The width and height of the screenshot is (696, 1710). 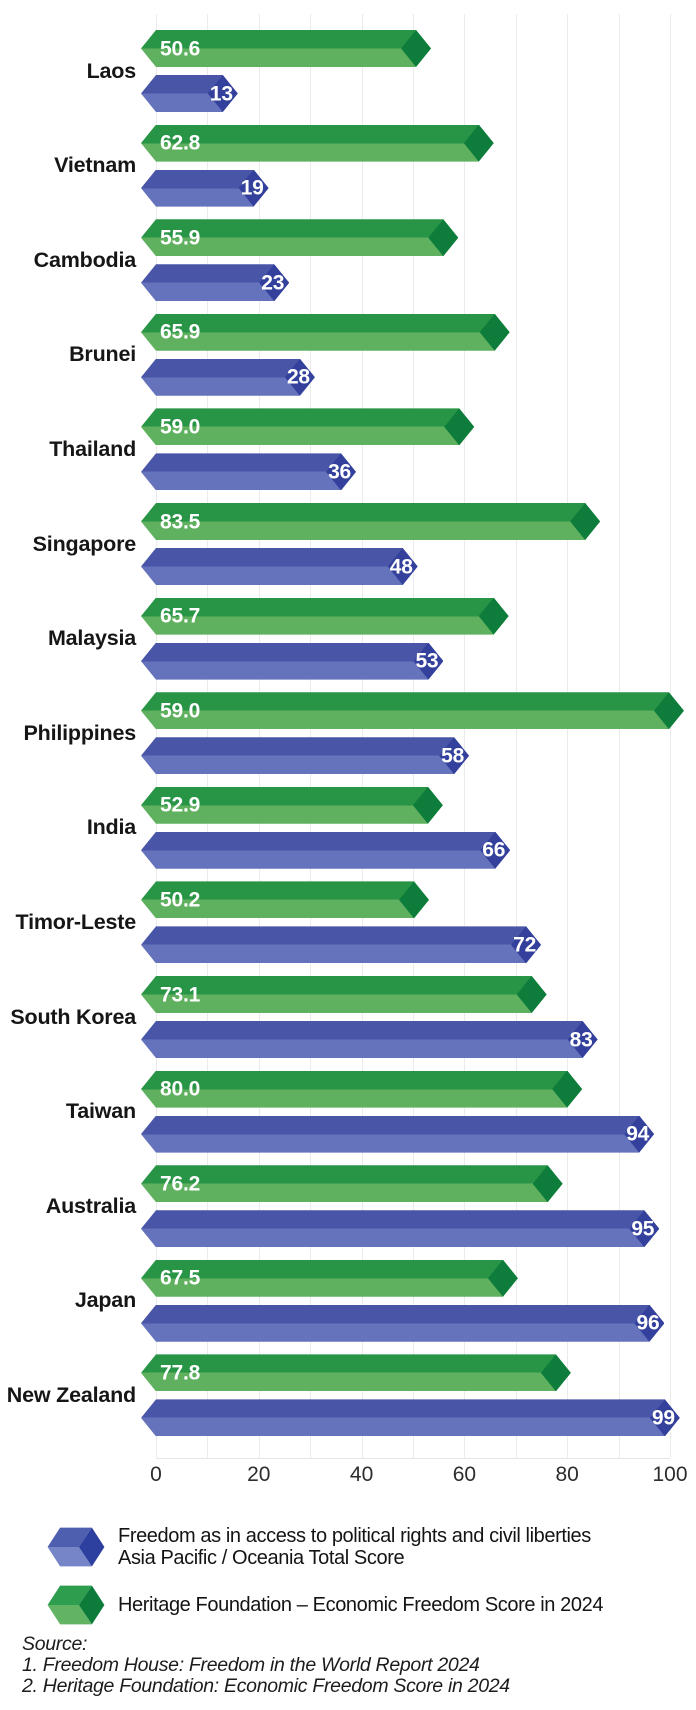 What do you see at coordinates (80, 732) in the screenshot?
I see `category-label: Philippines` at bounding box center [80, 732].